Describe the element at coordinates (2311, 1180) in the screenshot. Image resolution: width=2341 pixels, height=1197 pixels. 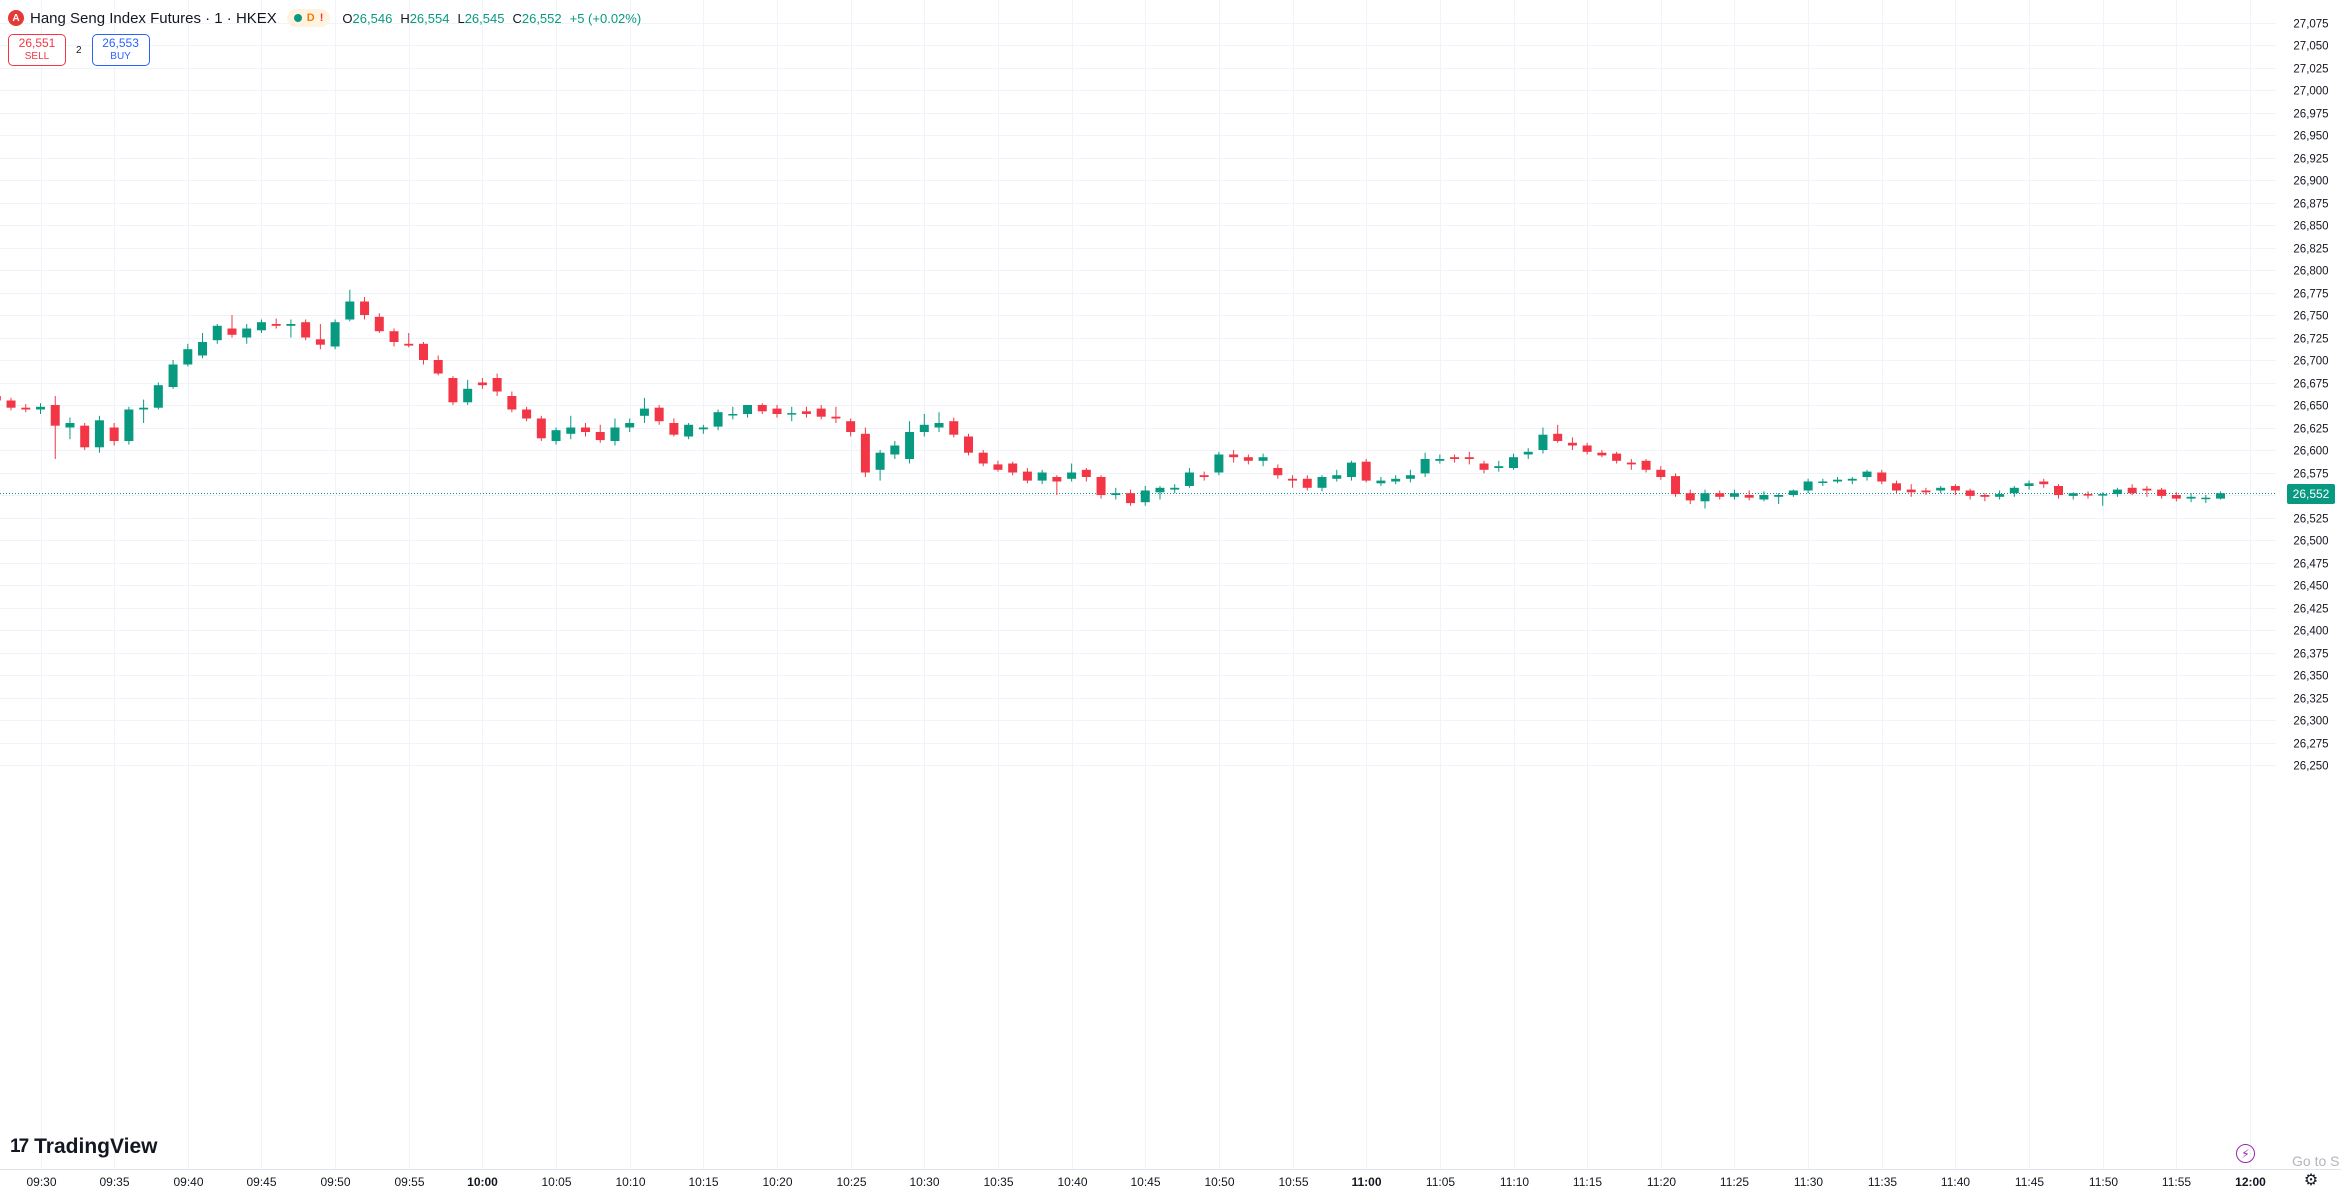
I see `settings-icon: ⚙` at that location.